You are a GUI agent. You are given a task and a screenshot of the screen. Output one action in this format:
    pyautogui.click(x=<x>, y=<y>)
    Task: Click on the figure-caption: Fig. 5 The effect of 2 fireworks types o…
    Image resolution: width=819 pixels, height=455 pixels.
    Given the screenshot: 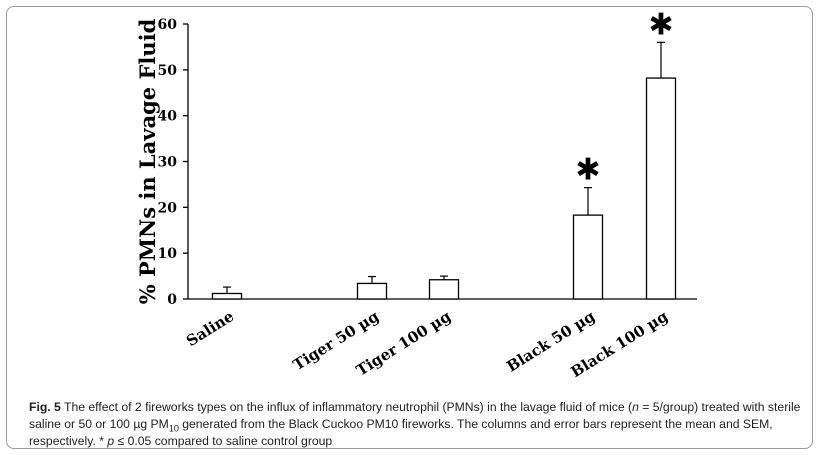 What is the action you would take?
    pyautogui.click(x=421, y=424)
    